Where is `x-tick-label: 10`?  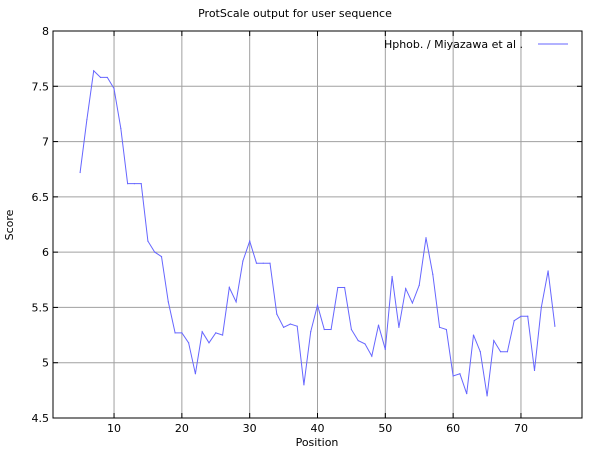
x-tick-label: 10 is located at coordinates (114, 428).